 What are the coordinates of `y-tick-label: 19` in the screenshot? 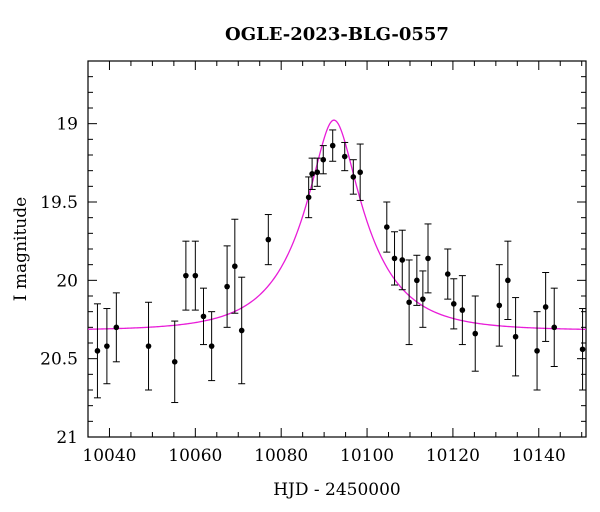 It's located at (67, 125).